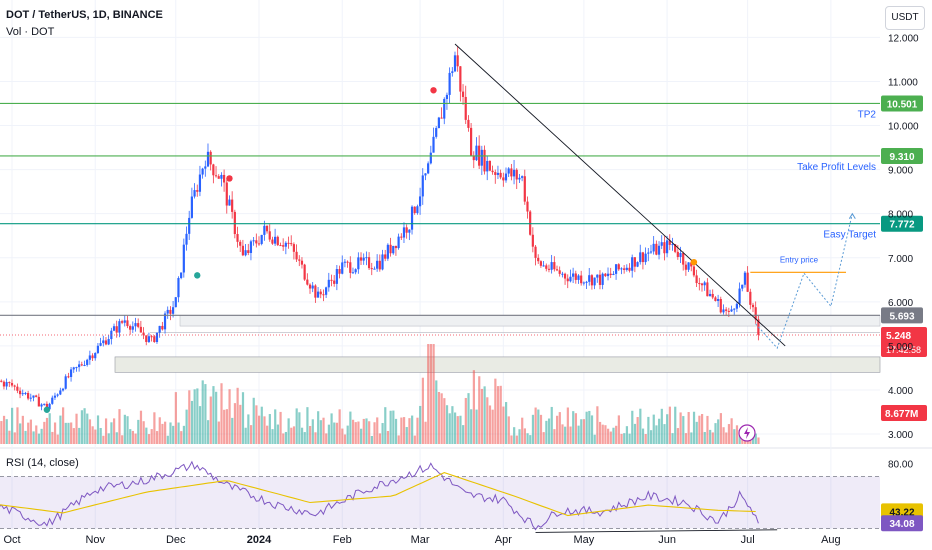 This screenshot has height=550, width=932. What do you see at coordinates (836, 167) in the screenshot?
I see `level-label-1: Take Profit Levels` at bounding box center [836, 167].